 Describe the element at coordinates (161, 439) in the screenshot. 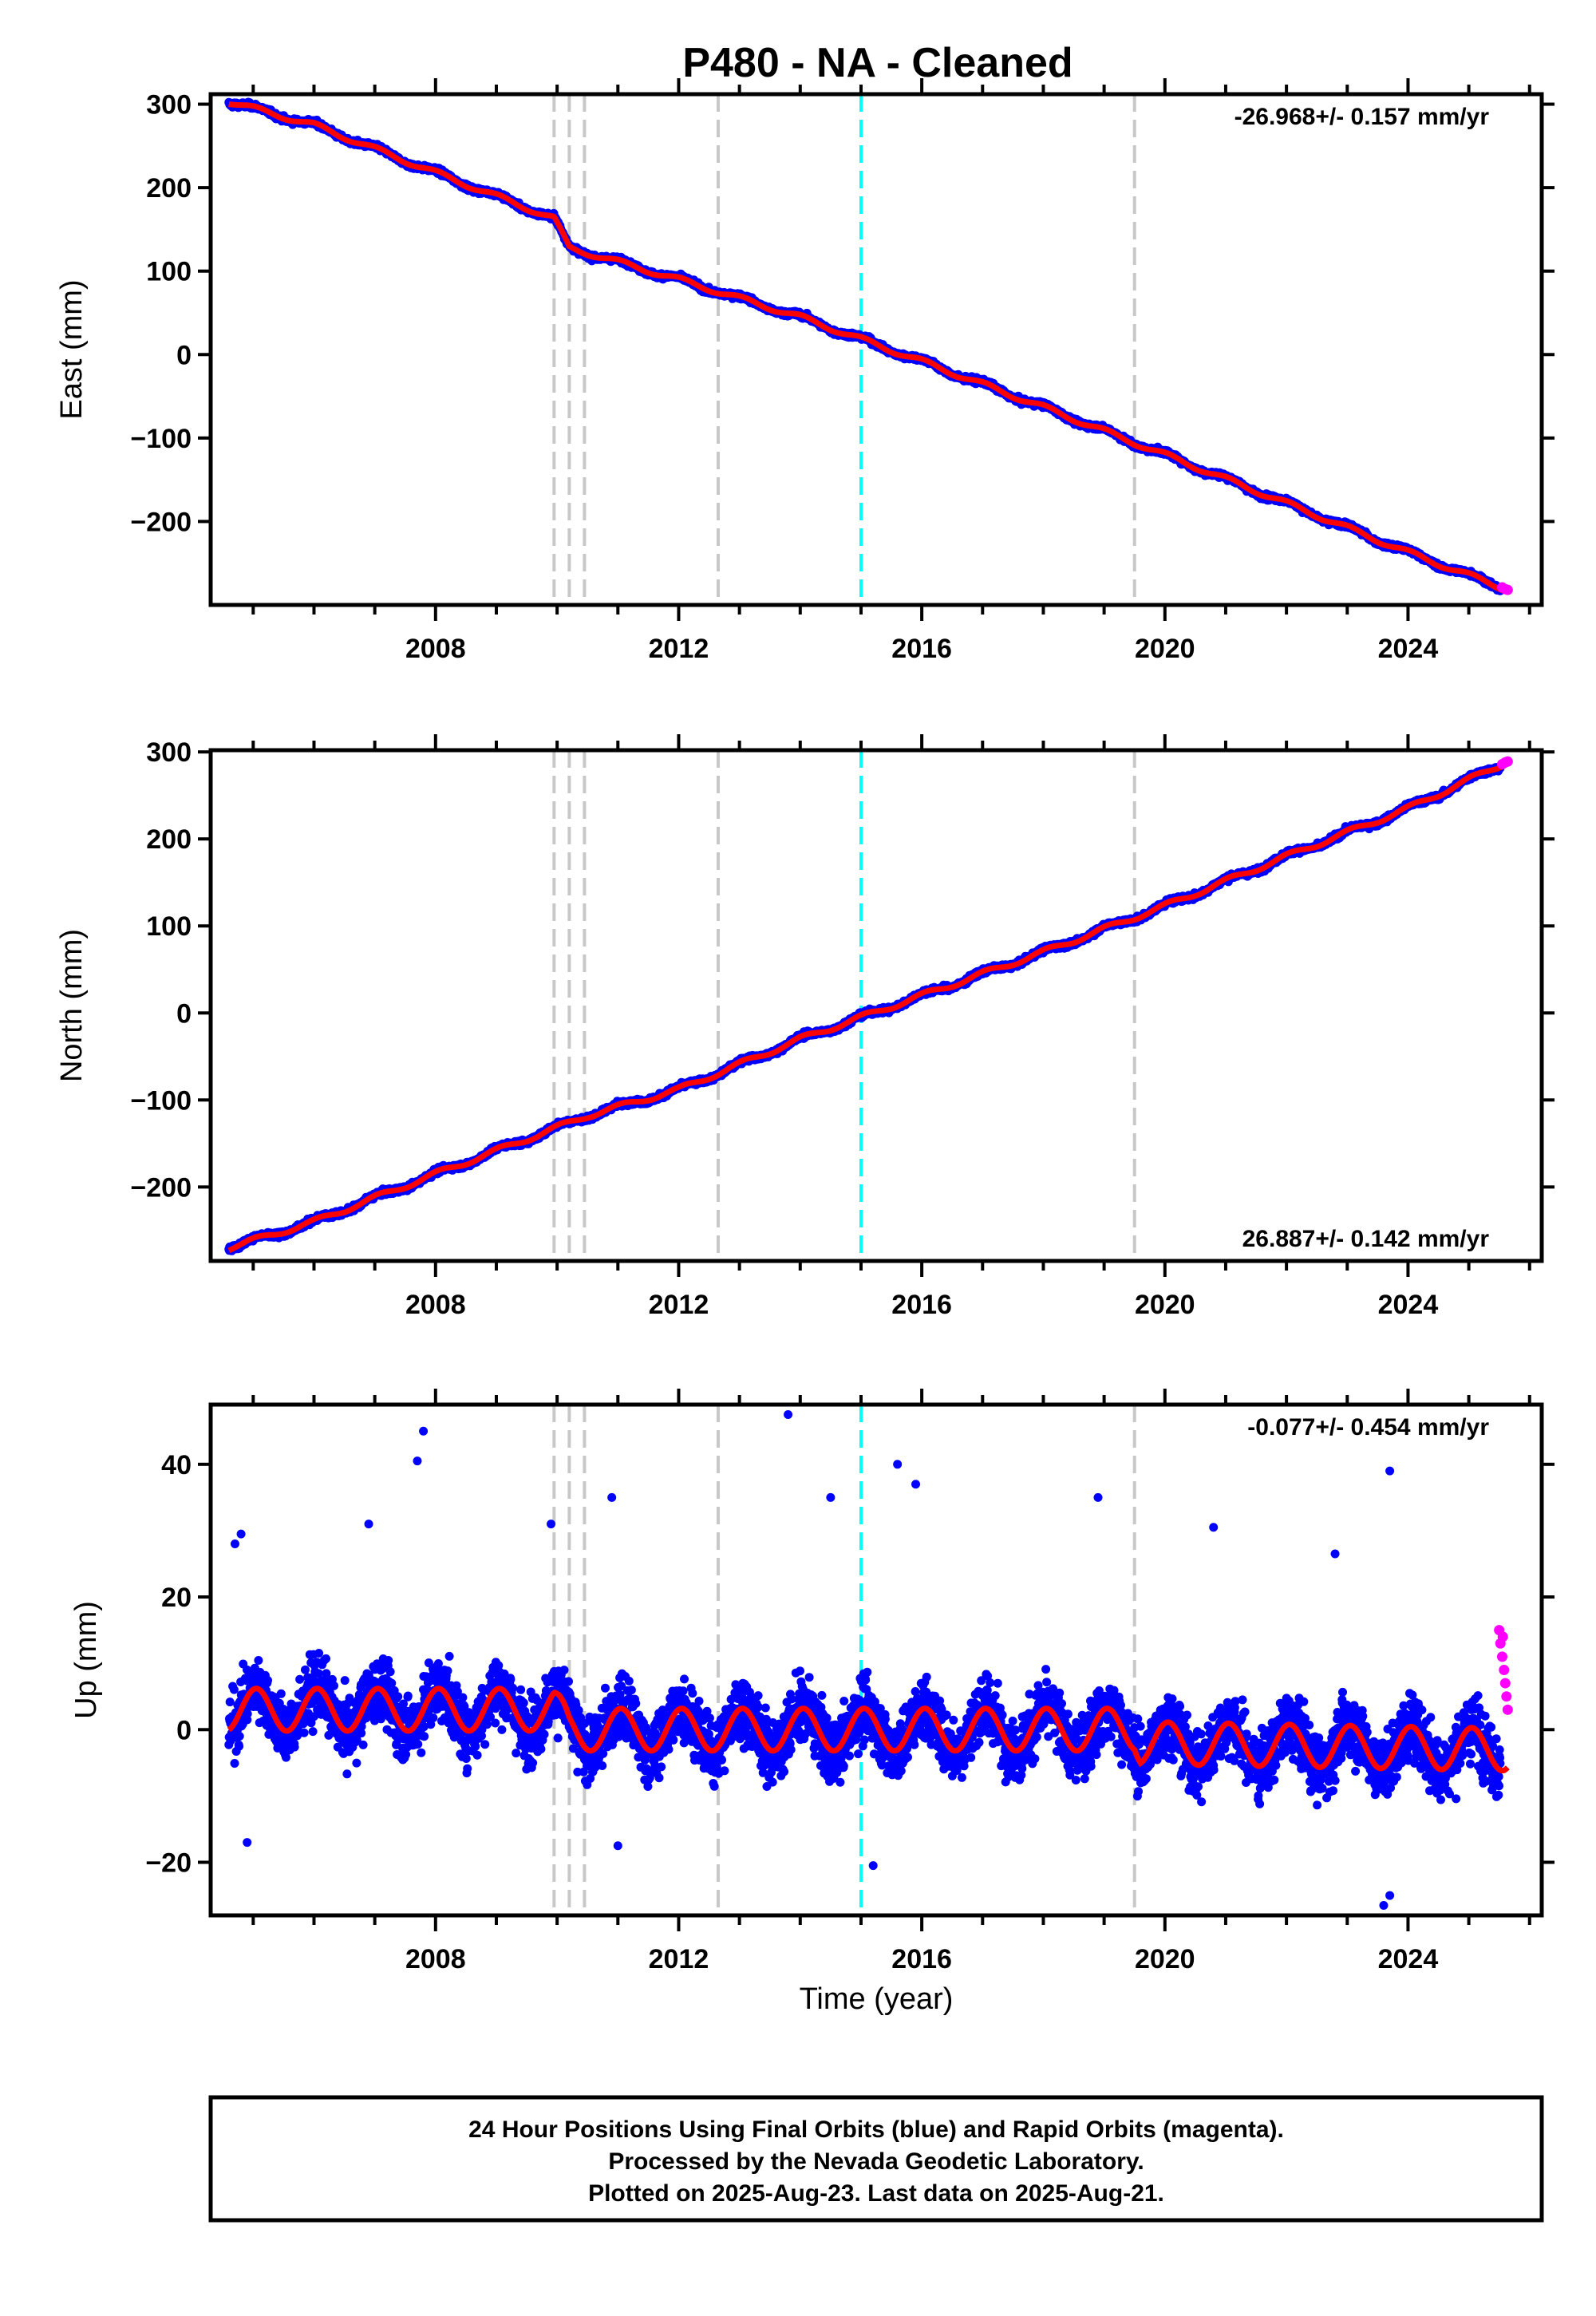

I see `east-y-tick-label: −100` at that location.